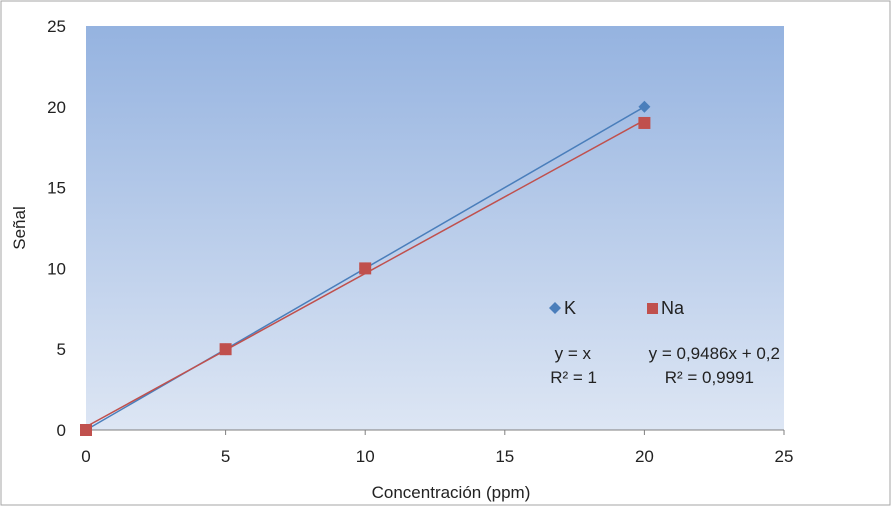 This screenshot has width=891, height=511. I want to click on na-r2: R² = 0,9991, so click(709, 377).